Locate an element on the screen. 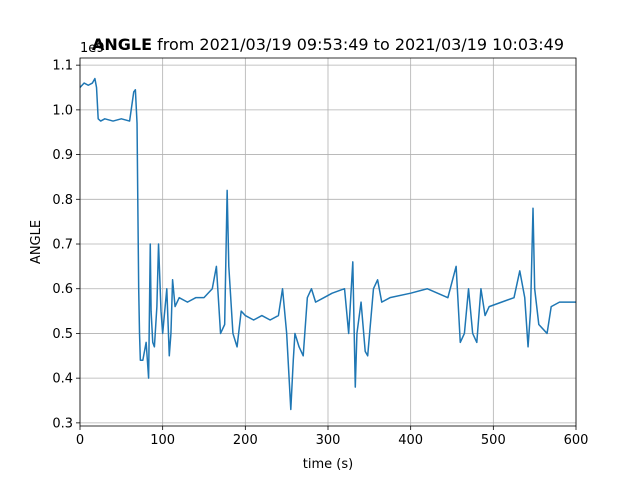  y-axis-label: ANGLE is located at coordinates (36, 242).